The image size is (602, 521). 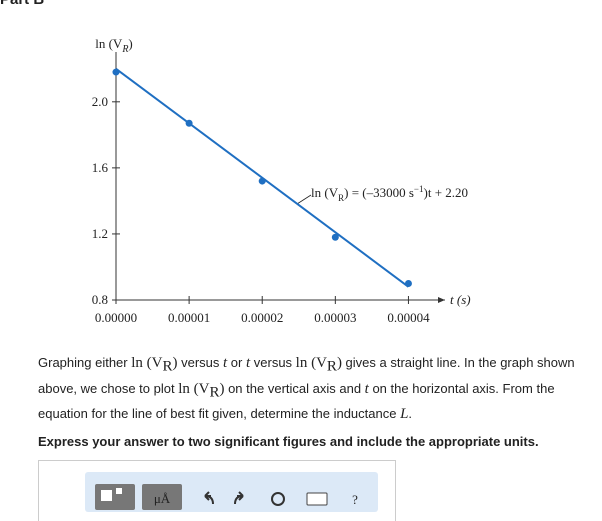 What do you see at coordinates (410, 414) in the screenshot?
I see `q-text: .` at bounding box center [410, 414].